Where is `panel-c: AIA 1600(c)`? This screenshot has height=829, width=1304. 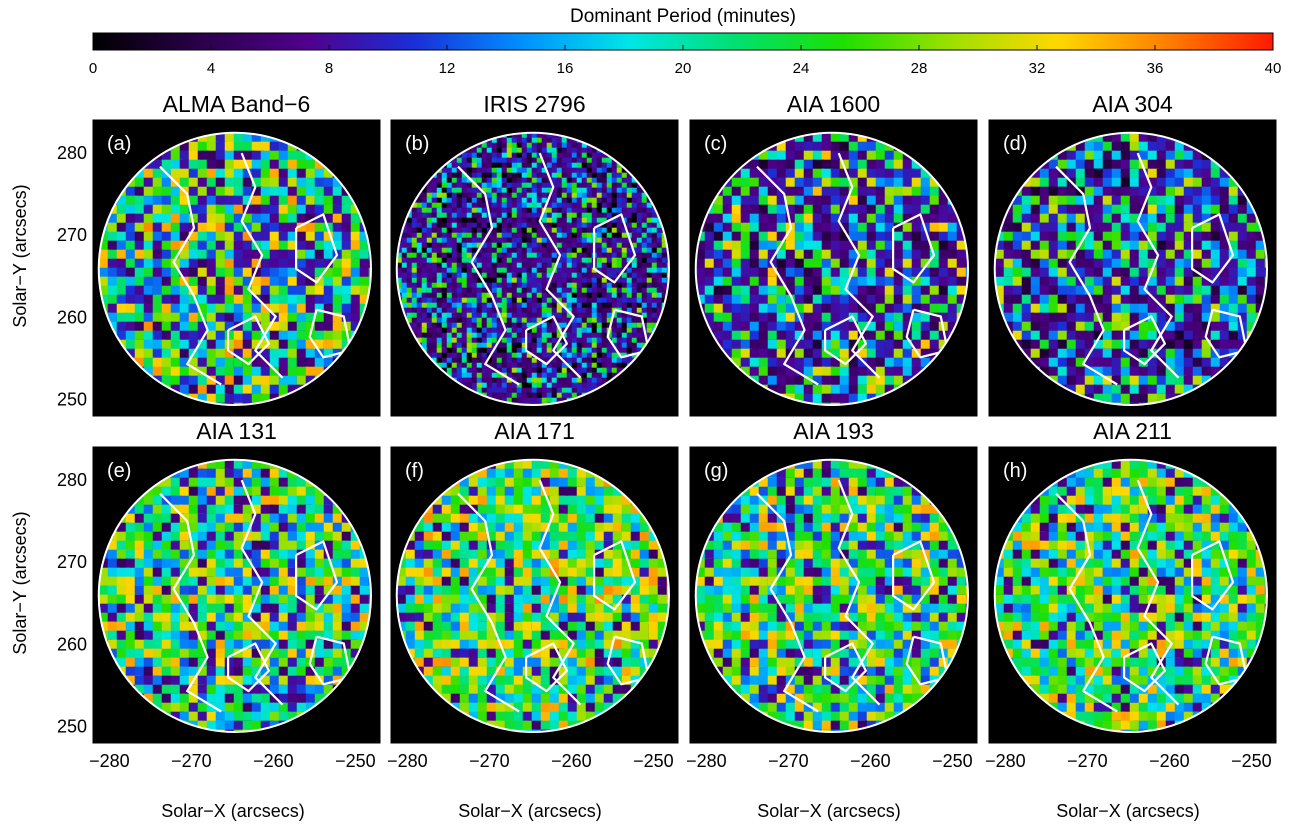 panel-c: AIA 1600(c) is located at coordinates (833, 254).